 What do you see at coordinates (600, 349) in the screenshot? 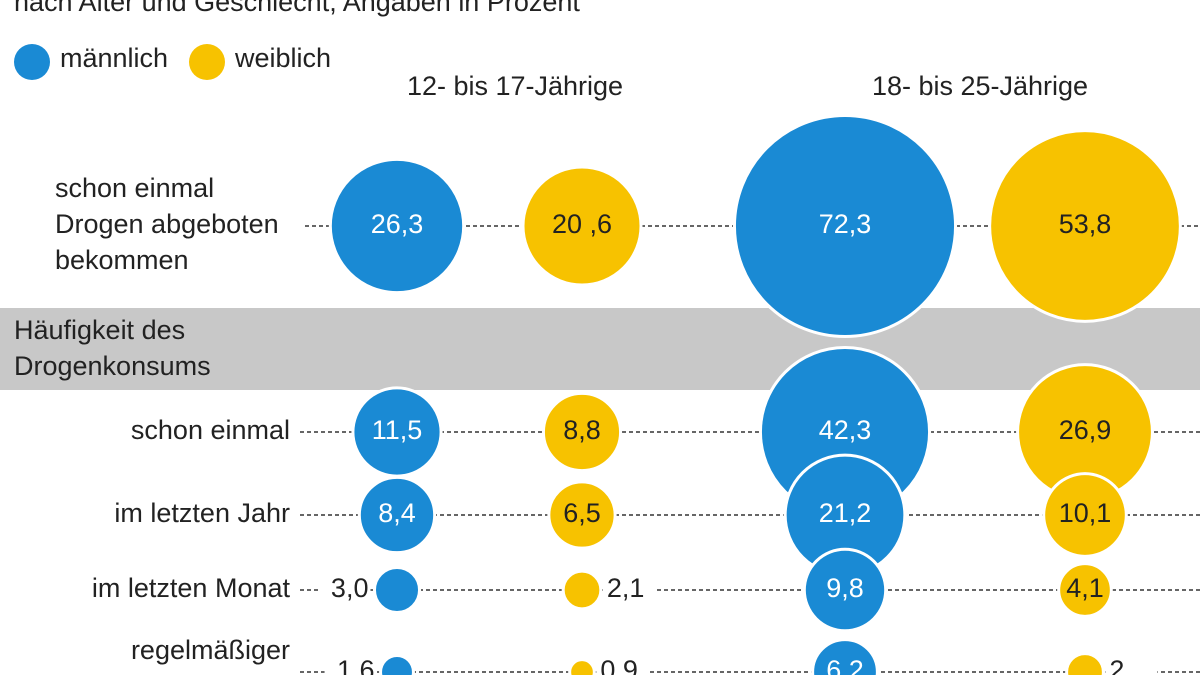
I see `section-band` at bounding box center [600, 349].